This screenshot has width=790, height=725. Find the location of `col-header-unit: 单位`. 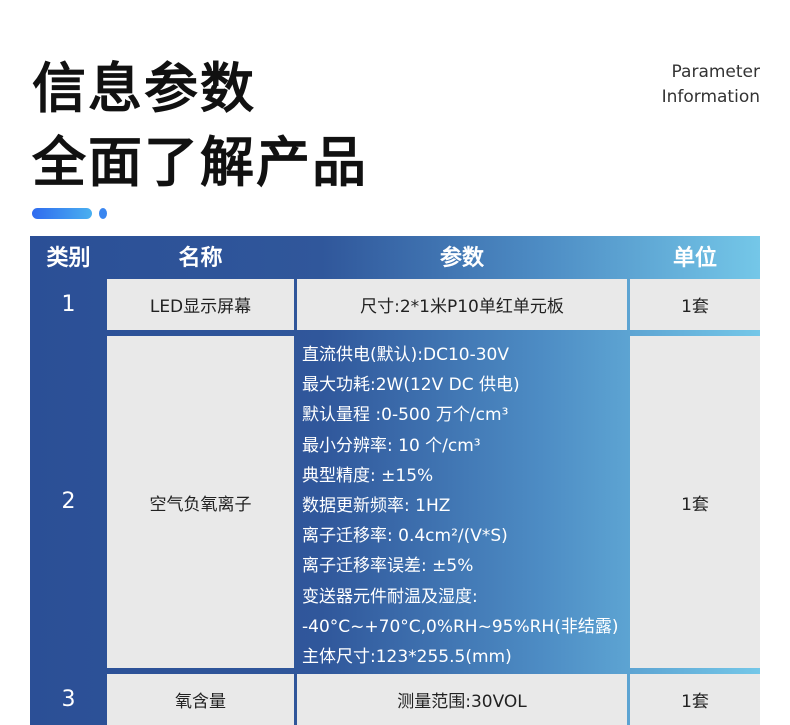

col-header-unit: 单位 is located at coordinates (694, 258).